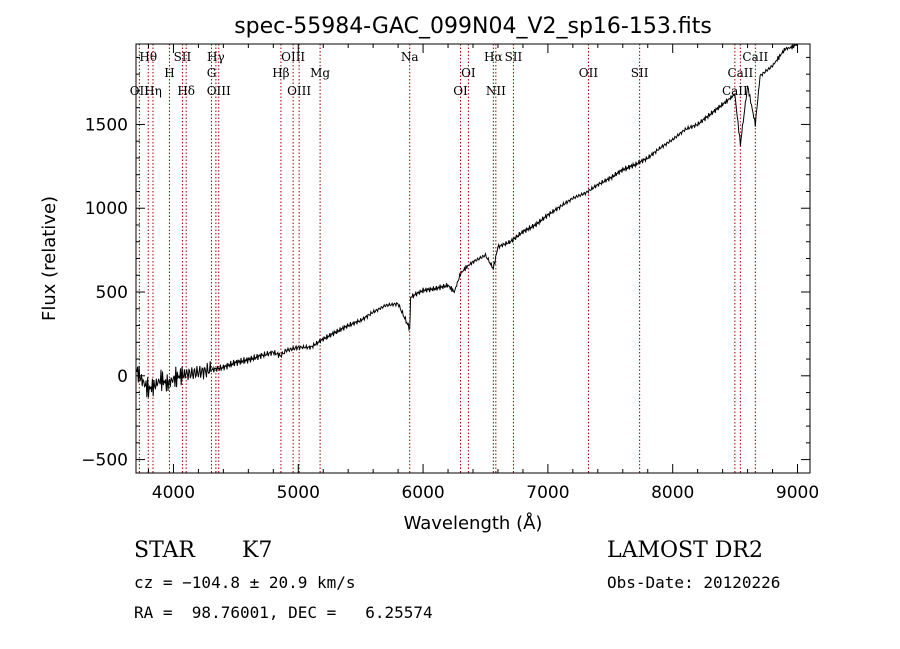  What do you see at coordinates (460, 91) in the screenshot?
I see `spectral-line-label-15: OI` at bounding box center [460, 91].